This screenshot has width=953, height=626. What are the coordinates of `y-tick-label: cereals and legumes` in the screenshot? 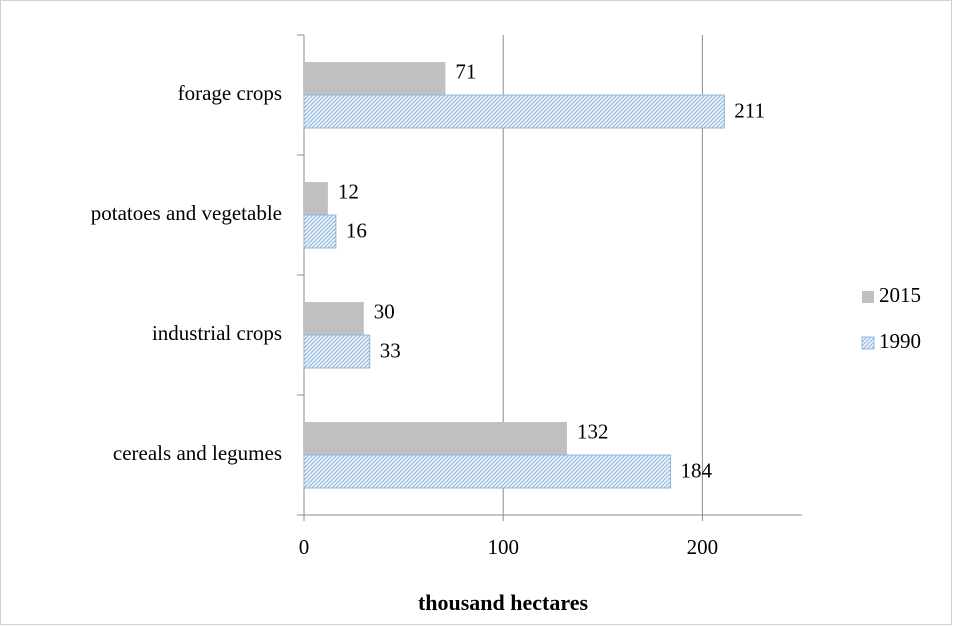 It's located at (197, 453).